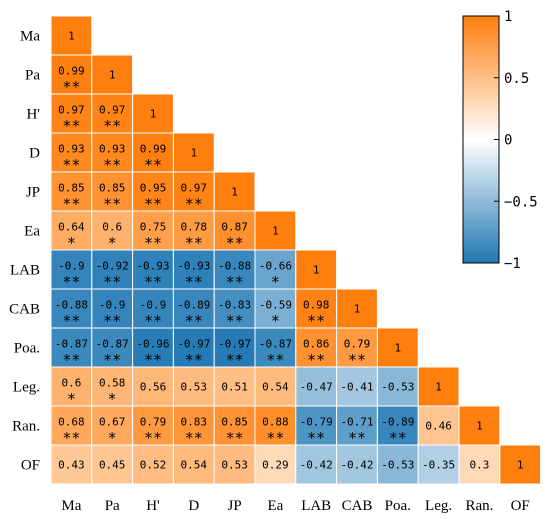  I want to click on cell-leg-jp: 0.51, so click(234, 386).